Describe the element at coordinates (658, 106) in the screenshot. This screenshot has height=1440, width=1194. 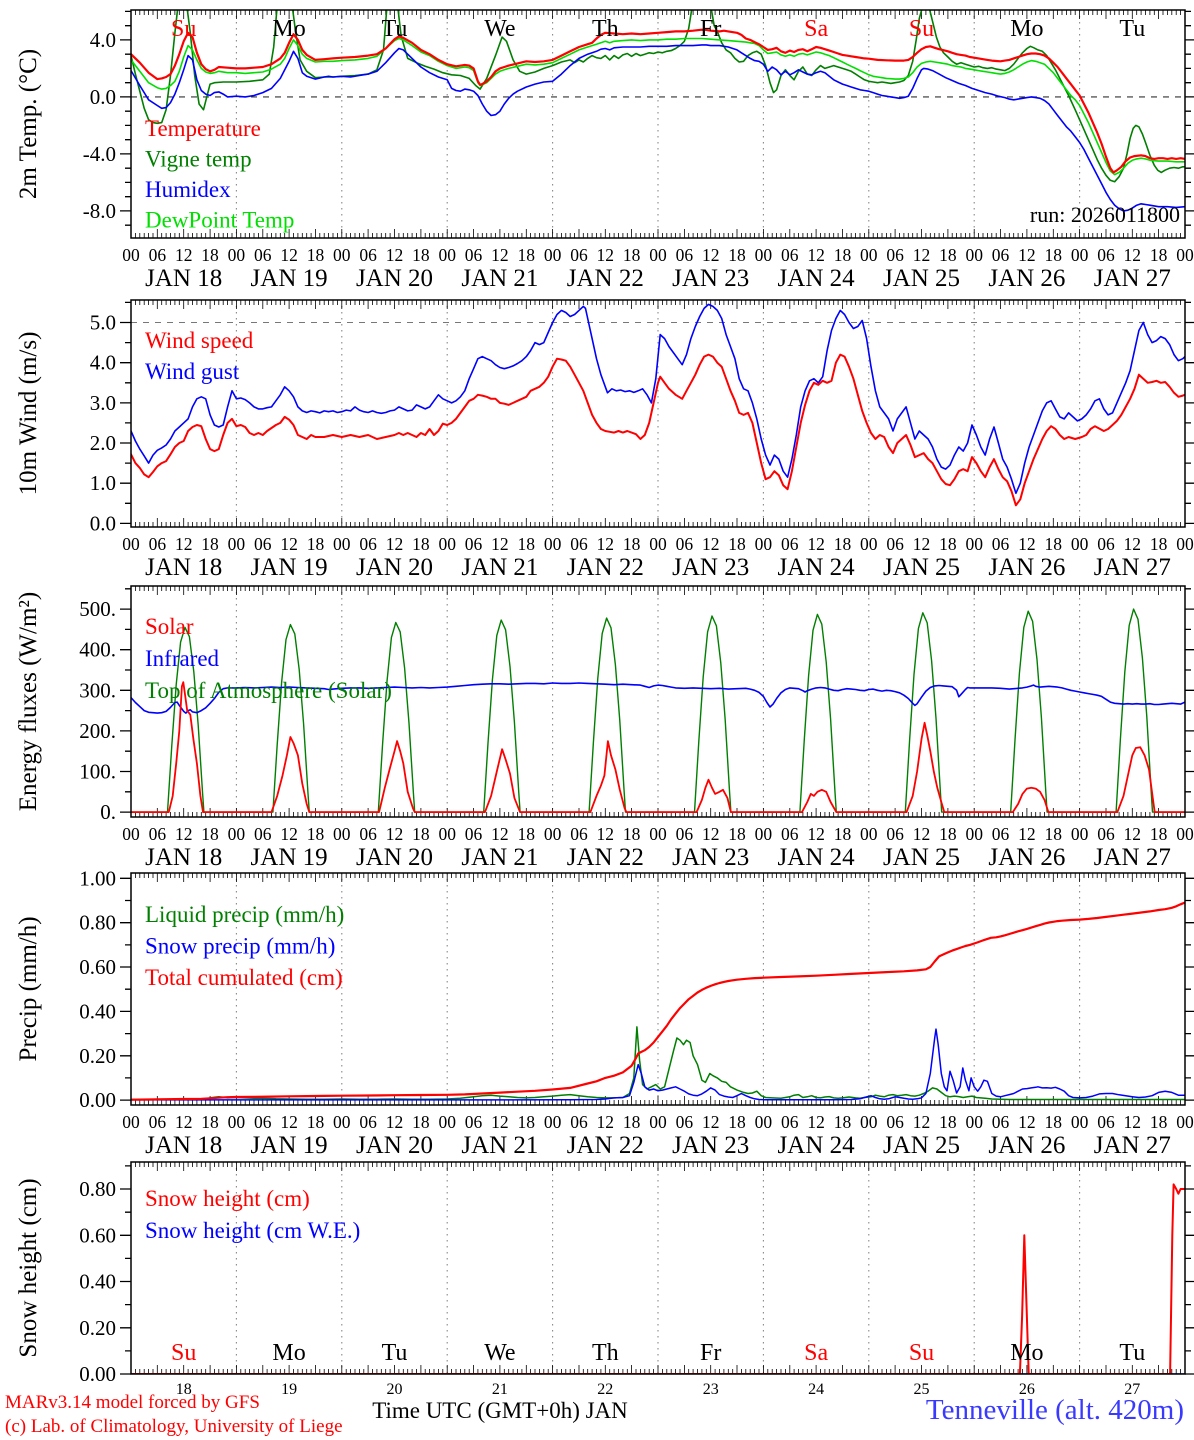
I see `series-dewpoint-temp` at that location.